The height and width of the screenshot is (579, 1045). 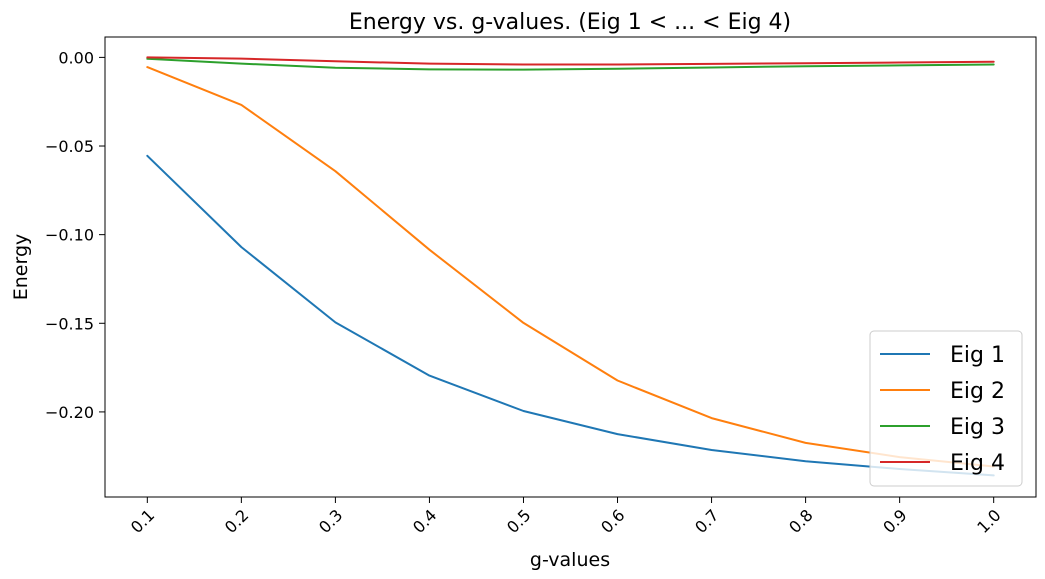 I want to click on legend-label-2: Eig 2, so click(x=977, y=391).